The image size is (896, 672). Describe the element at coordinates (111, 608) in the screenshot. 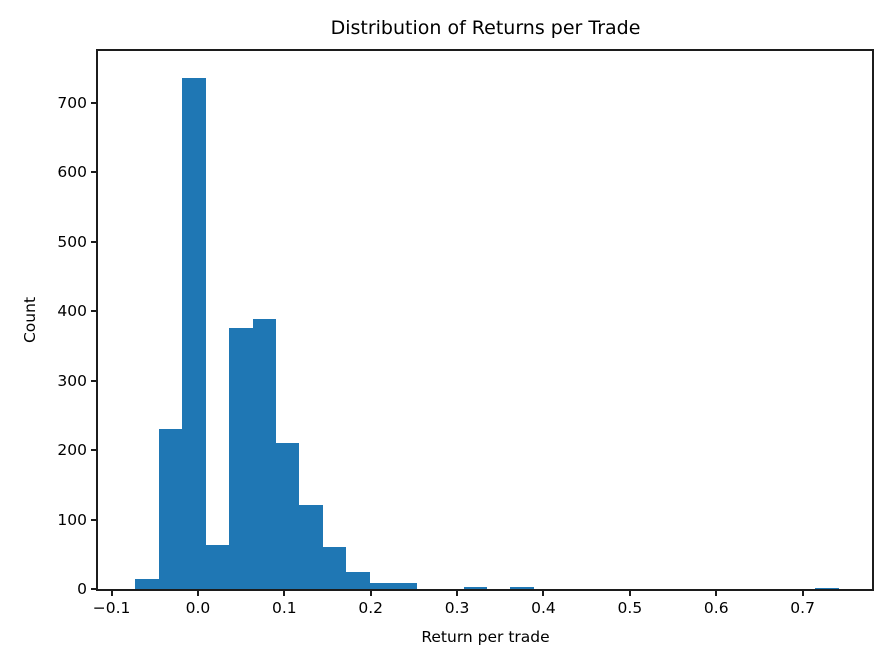

I see `x-tick-label: −0.1` at that location.